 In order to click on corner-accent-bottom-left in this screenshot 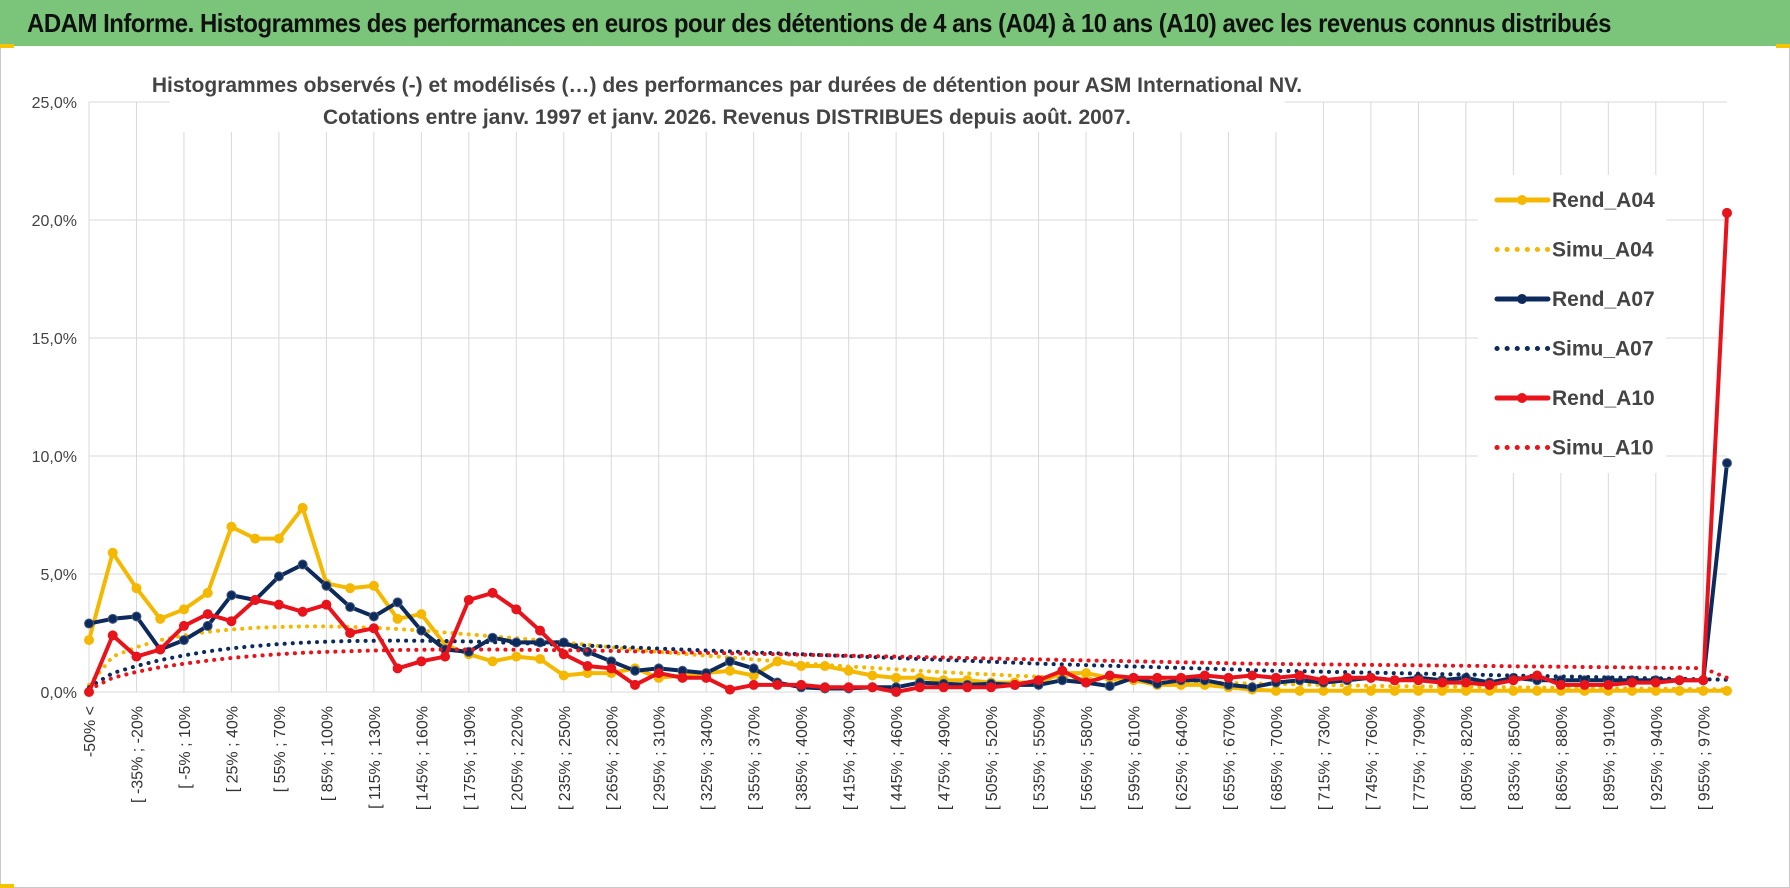, I will do `click(7, 886)`.